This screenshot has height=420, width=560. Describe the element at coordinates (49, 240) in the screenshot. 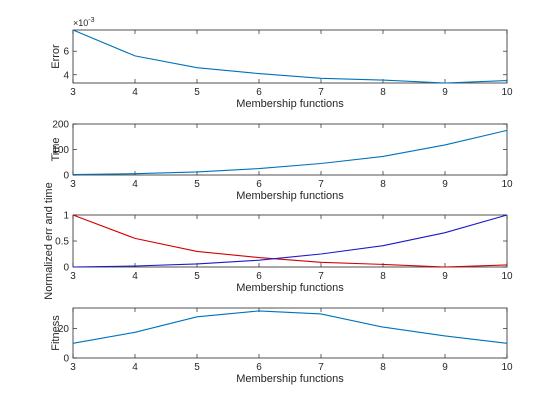

I see `y-axis-label: Normalized err and time` at that location.